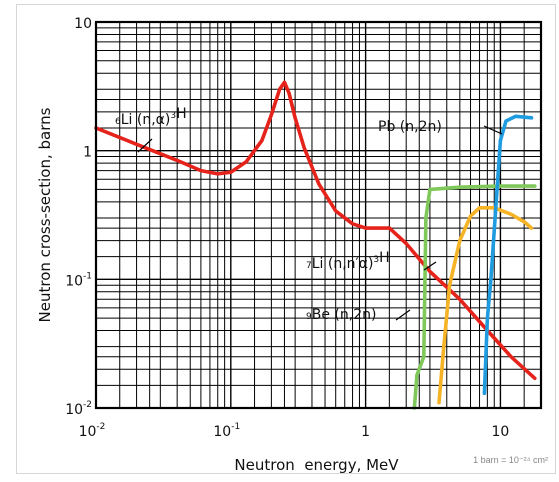 The width and height of the screenshot is (559, 482). I want to click on y-tick-label: 10⁻¹, so click(78, 280).